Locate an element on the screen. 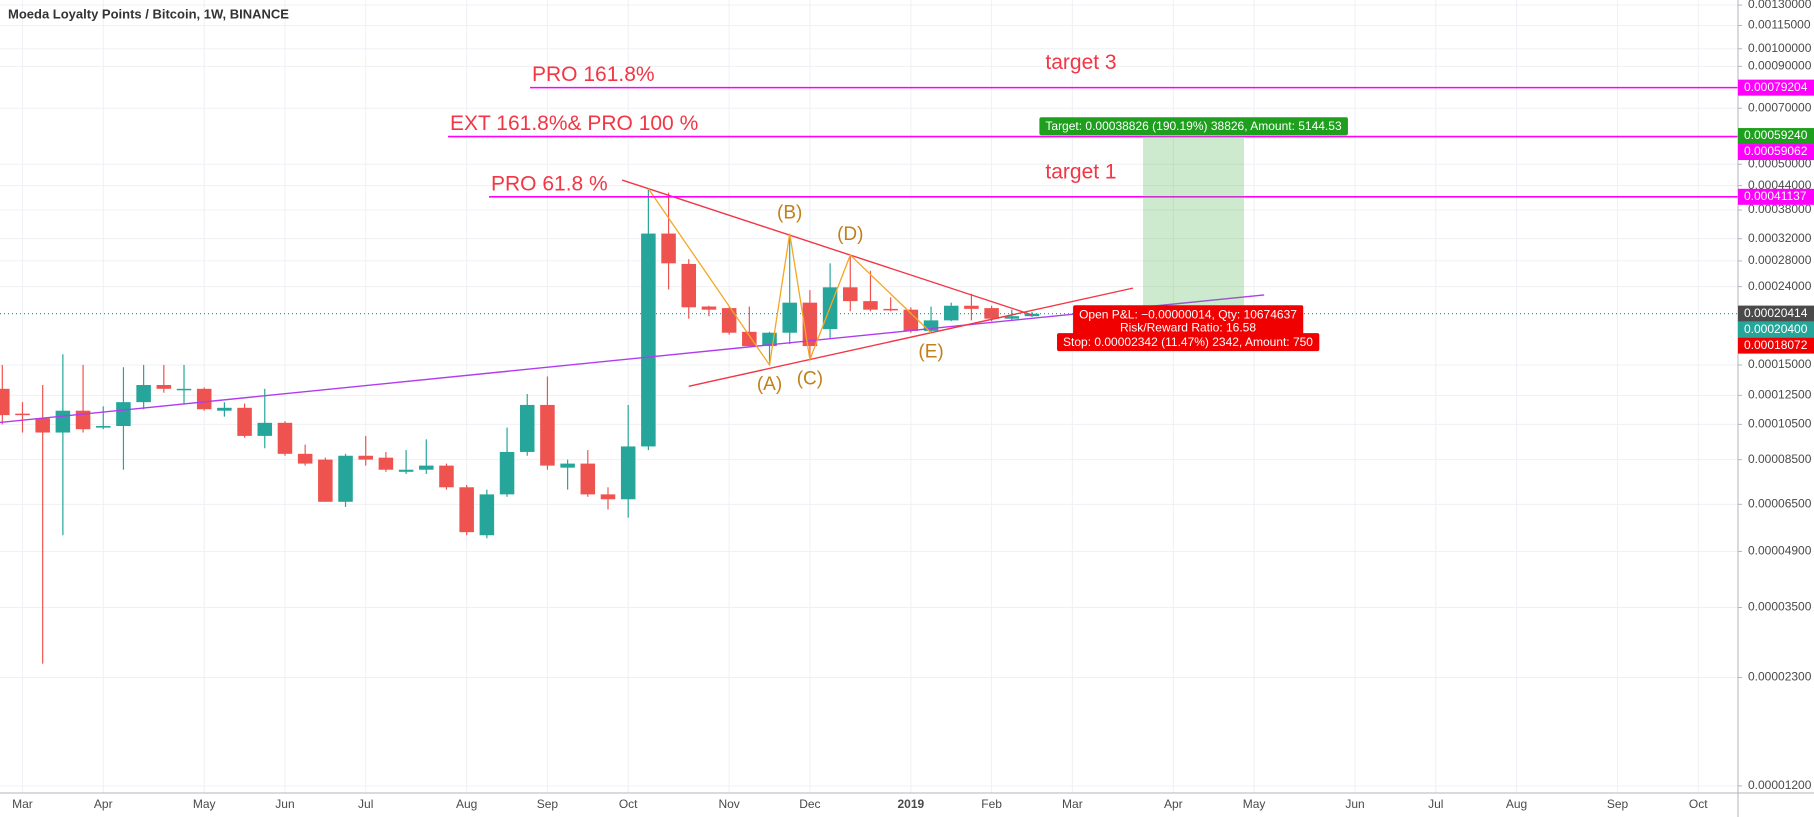 The width and height of the screenshot is (1814, 817). x-tick-label: Nov is located at coordinates (728, 804).